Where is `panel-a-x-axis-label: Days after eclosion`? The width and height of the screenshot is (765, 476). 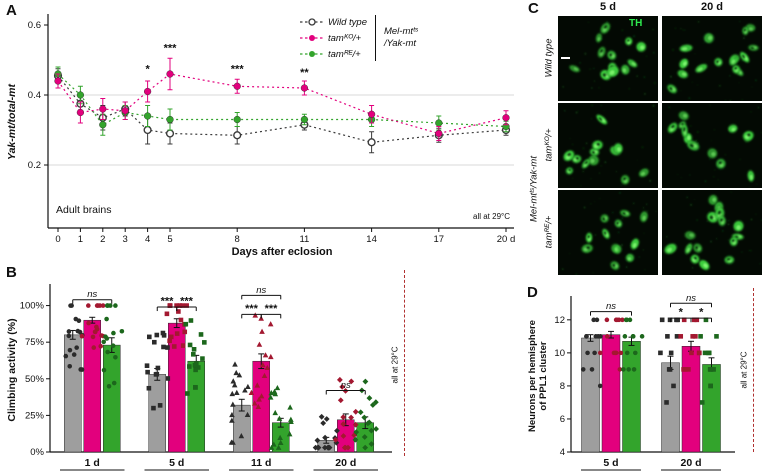
panel-a-x-axis-label: Days after eclosion is located at coordinates (282, 252).